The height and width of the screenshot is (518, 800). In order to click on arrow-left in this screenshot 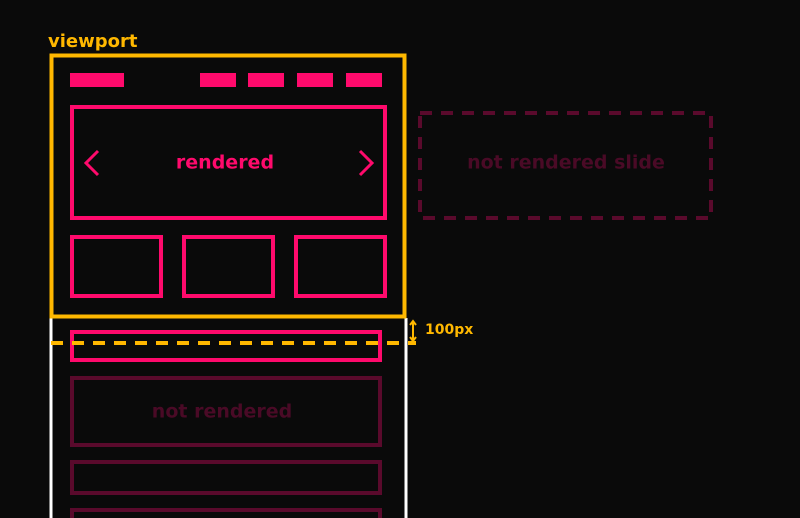, I will do `click(91, 163)`.